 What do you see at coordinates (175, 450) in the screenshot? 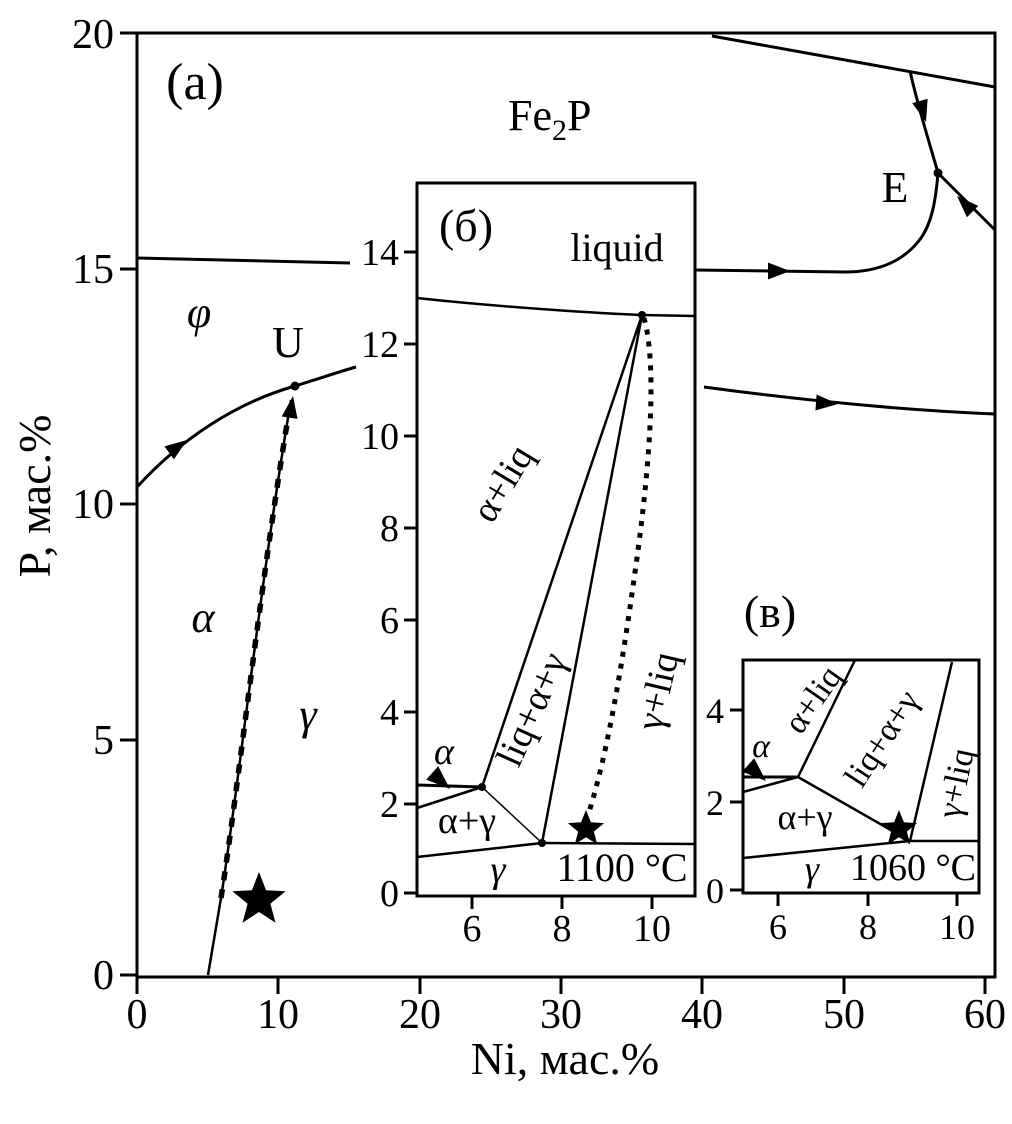
I see `arrow-on-monovariant-line` at bounding box center [175, 450].